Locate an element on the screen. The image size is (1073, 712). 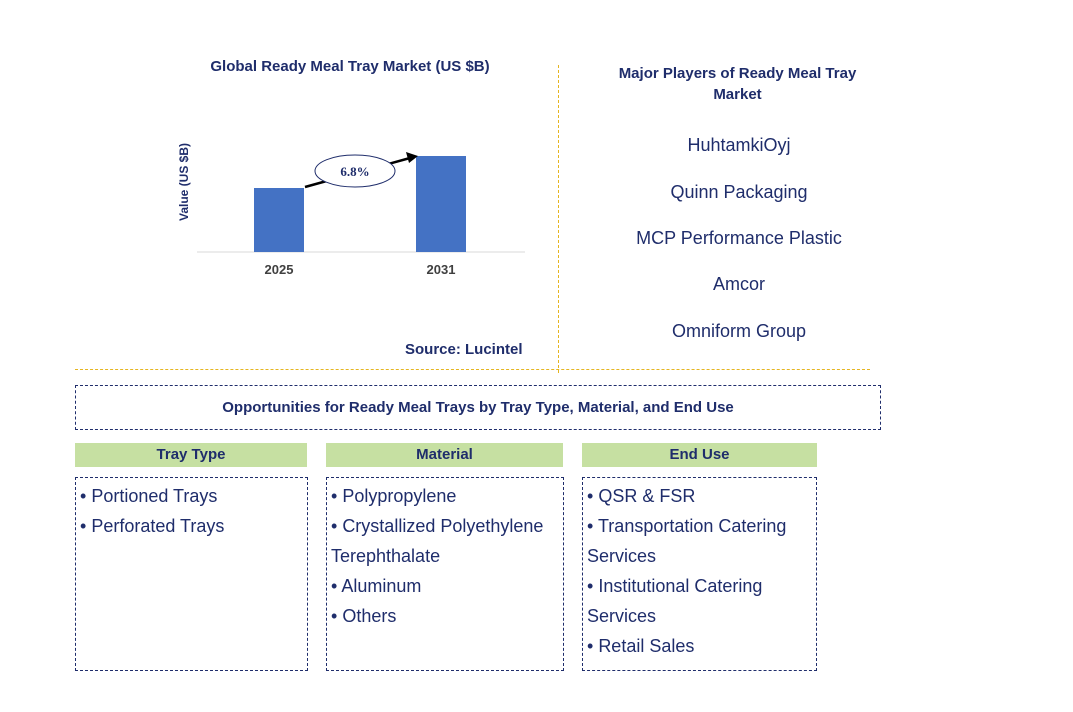
segment-item: • Retail Sales is located at coordinates (641, 646).